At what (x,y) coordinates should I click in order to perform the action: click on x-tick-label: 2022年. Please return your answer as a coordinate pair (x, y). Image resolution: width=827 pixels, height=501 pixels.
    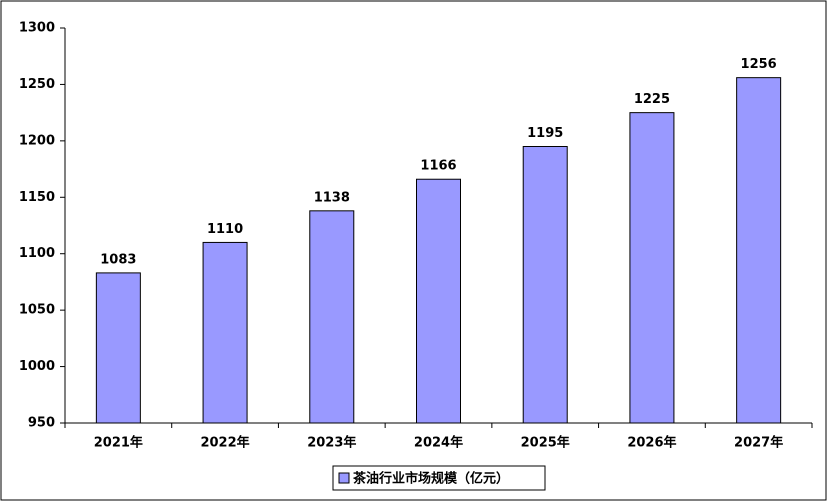
    Looking at the image, I should click on (224, 443).